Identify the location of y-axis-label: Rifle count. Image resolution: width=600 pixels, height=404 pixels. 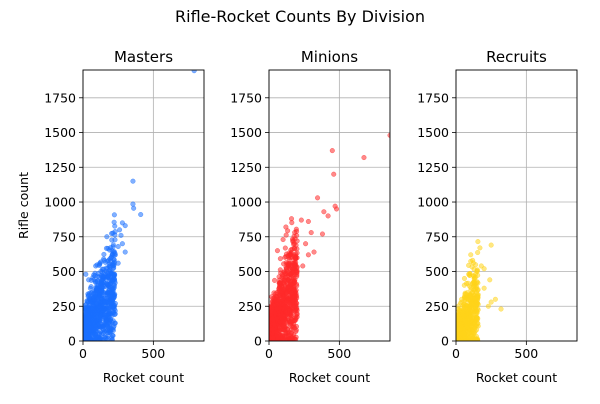
(23, 205).